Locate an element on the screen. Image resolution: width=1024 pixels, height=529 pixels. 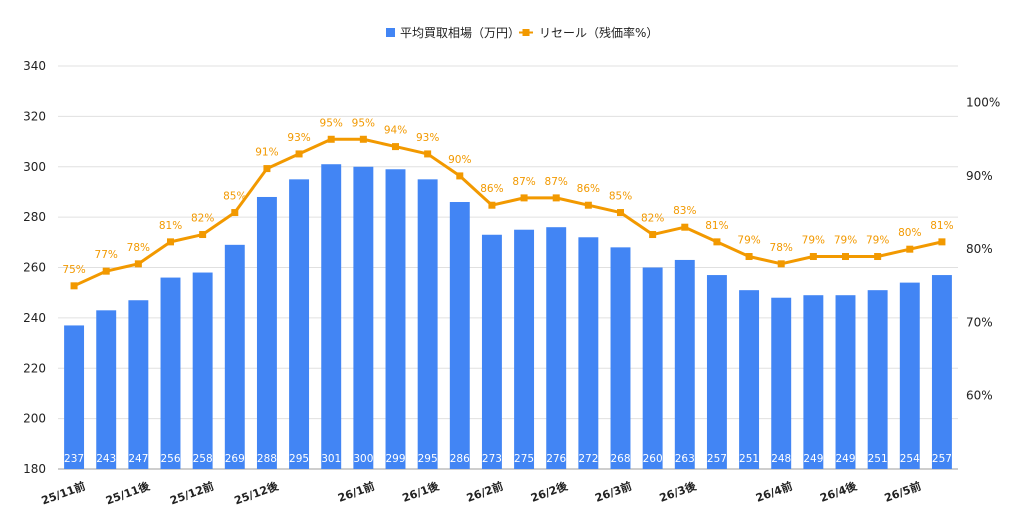
y-left-tick-label: 320 is located at coordinates (34, 116).